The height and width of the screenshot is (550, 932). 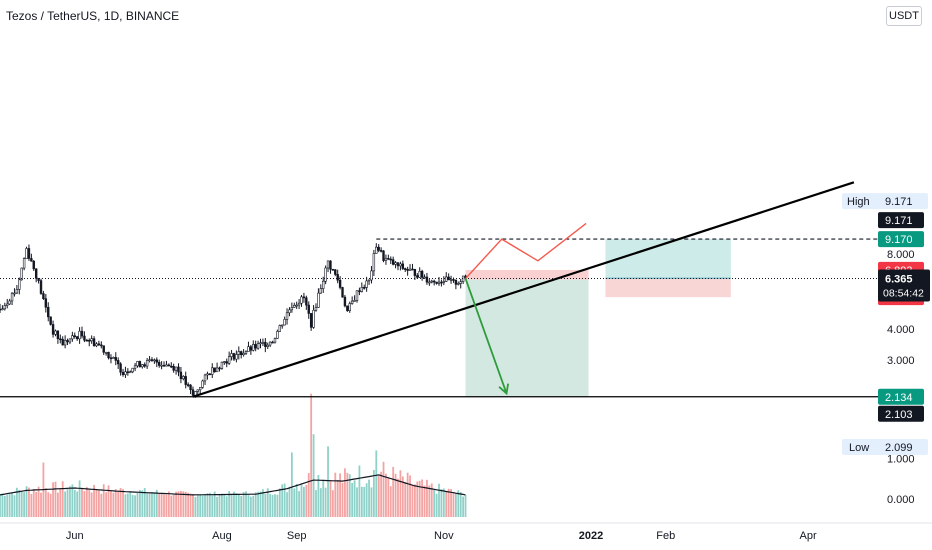 I want to click on long-position-target-zone, so click(x=668, y=259).